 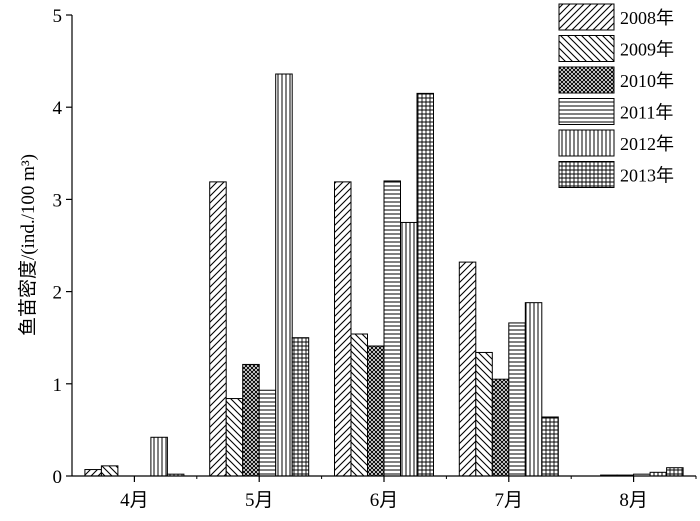 I want to click on y-axis-label: 鱼苗密度/(ind./100 m³), so click(x=28, y=245).